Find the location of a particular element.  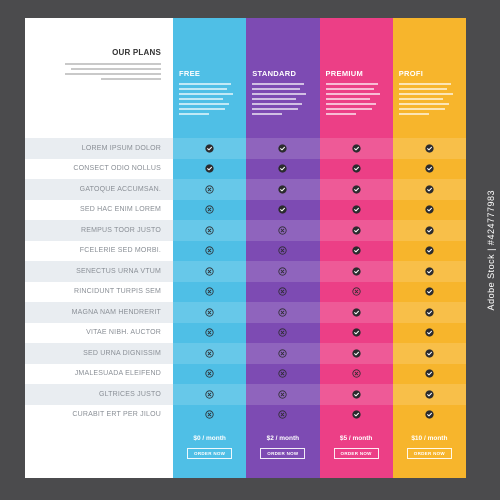

plan-column-free: FREE $0 / month ORDER NOW is located at coordinates (210, 248).